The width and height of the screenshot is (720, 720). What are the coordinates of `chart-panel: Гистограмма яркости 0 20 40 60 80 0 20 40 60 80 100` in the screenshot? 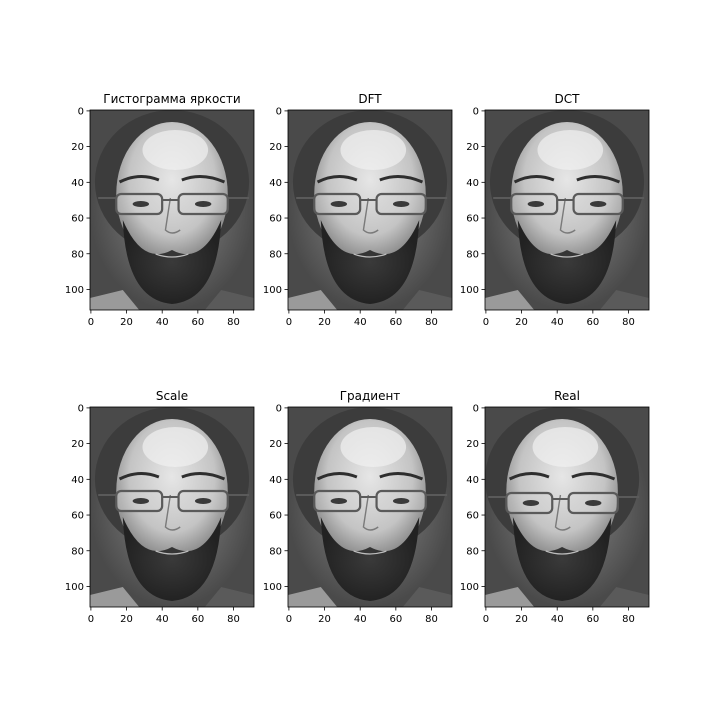 It's located at (160, 210).